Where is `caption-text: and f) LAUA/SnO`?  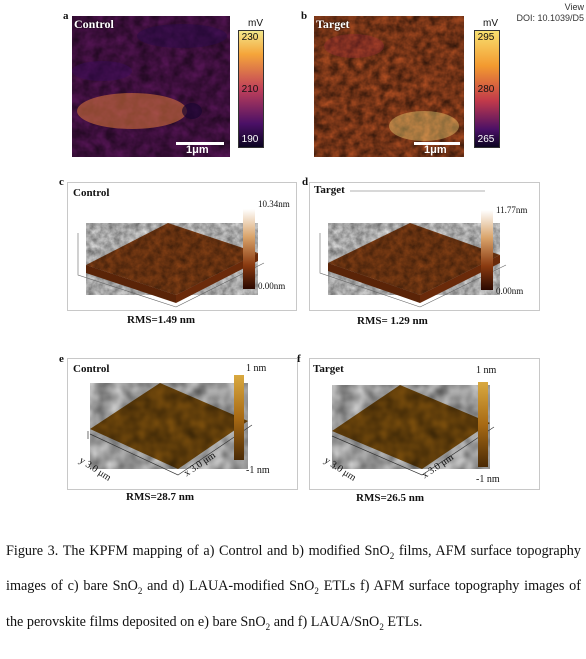
caption-text: and f) LAUA/SnO is located at coordinates (325, 621).